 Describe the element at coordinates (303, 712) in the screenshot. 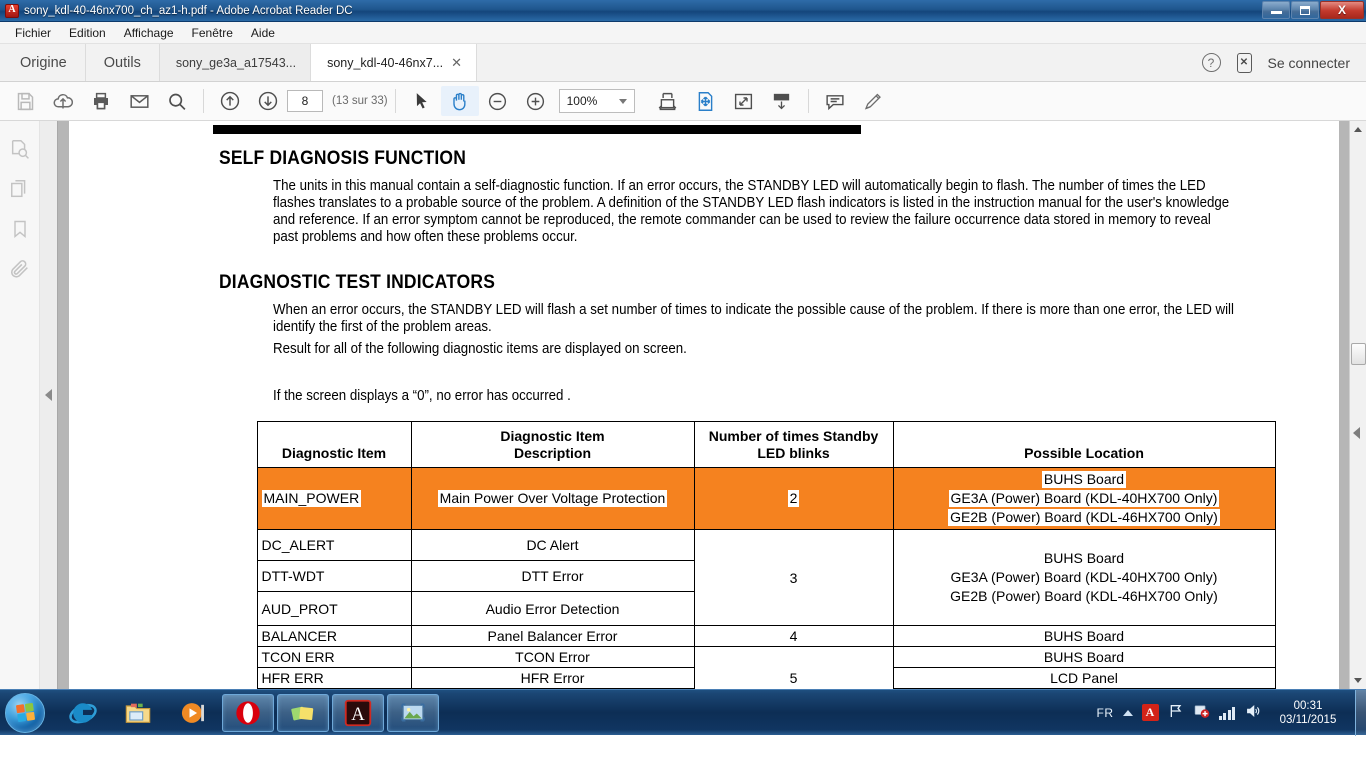

I see `taskbar-notes` at that location.